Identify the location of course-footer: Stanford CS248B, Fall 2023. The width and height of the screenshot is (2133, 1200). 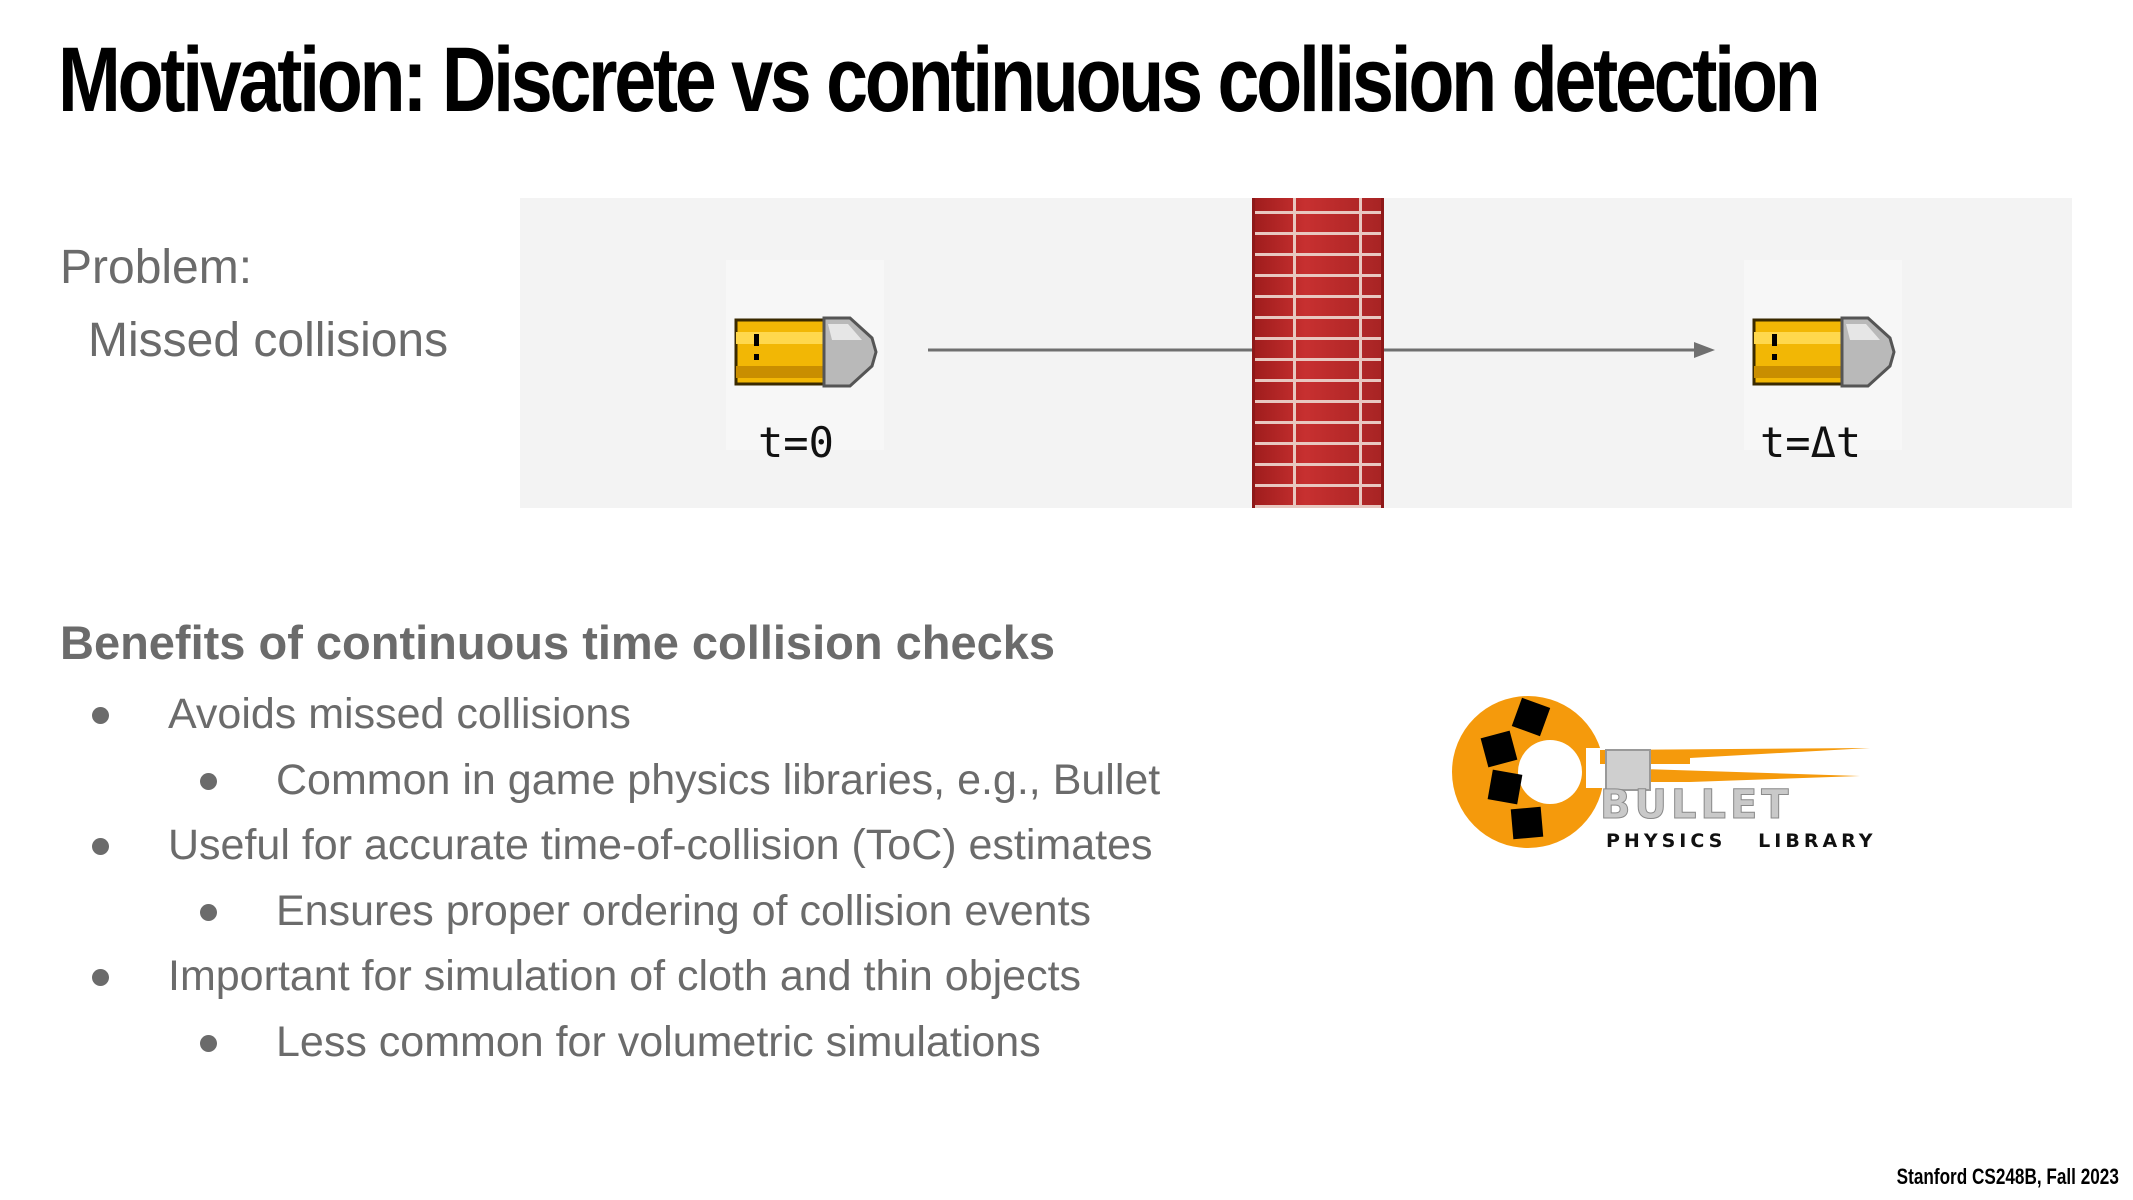
(2007, 1176).